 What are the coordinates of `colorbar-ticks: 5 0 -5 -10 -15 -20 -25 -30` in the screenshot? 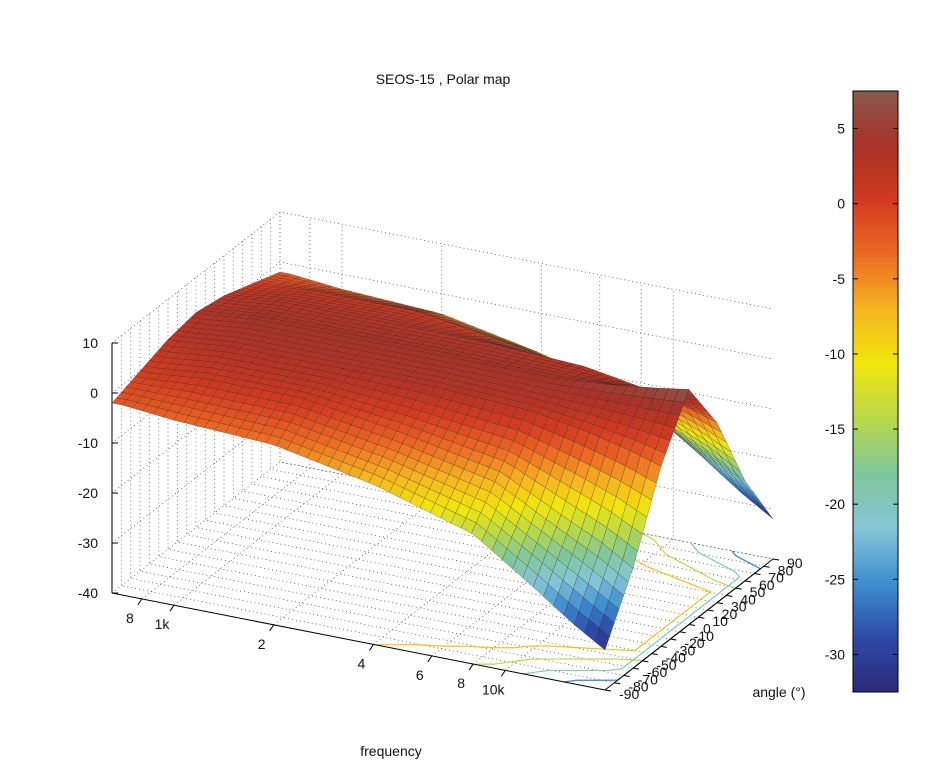 It's located at (861, 391).